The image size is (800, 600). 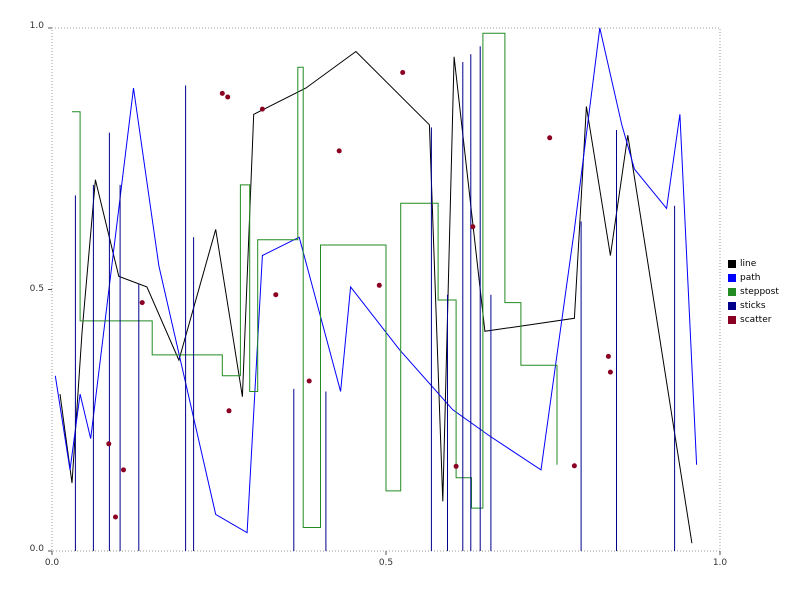 I want to click on legend-item-steppost: steppost, so click(x=753, y=292).